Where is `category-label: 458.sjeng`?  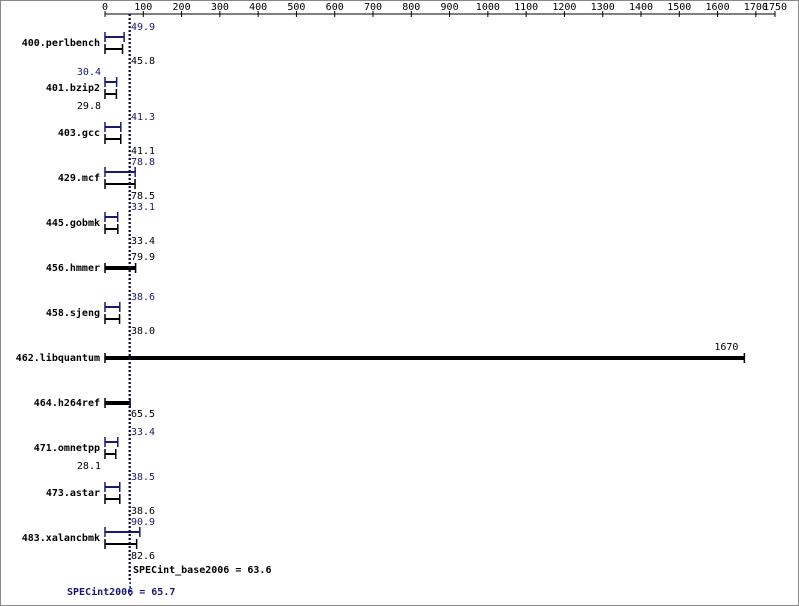 category-label: 458.sjeng is located at coordinates (73, 313).